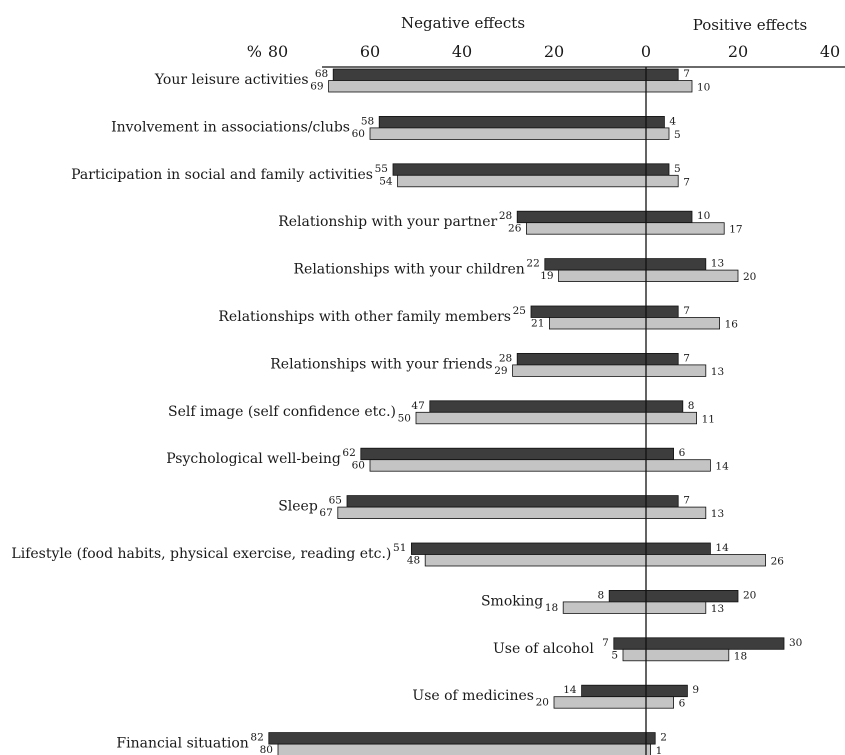 The width and height of the screenshot is (845, 755). What do you see at coordinates (722, 548) in the screenshot?
I see `value-label-a-positive: 14` at bounding box center [722, 548].